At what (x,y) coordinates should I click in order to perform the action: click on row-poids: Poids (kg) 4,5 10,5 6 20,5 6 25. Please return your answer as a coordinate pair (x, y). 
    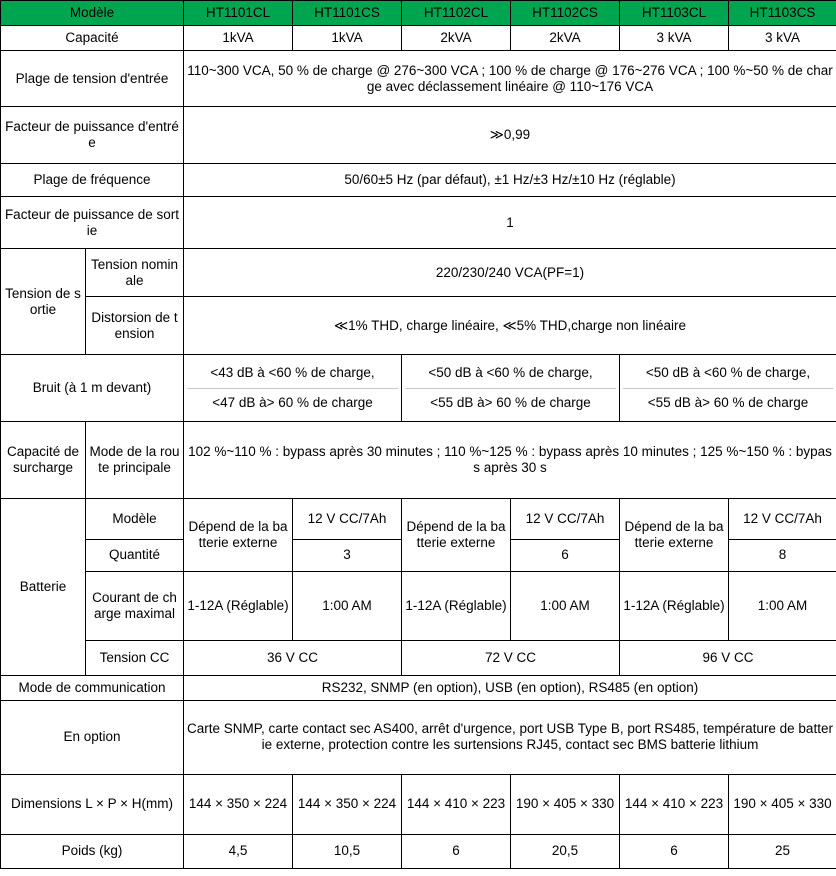
    Looking at the image, I should click on (418, 851).